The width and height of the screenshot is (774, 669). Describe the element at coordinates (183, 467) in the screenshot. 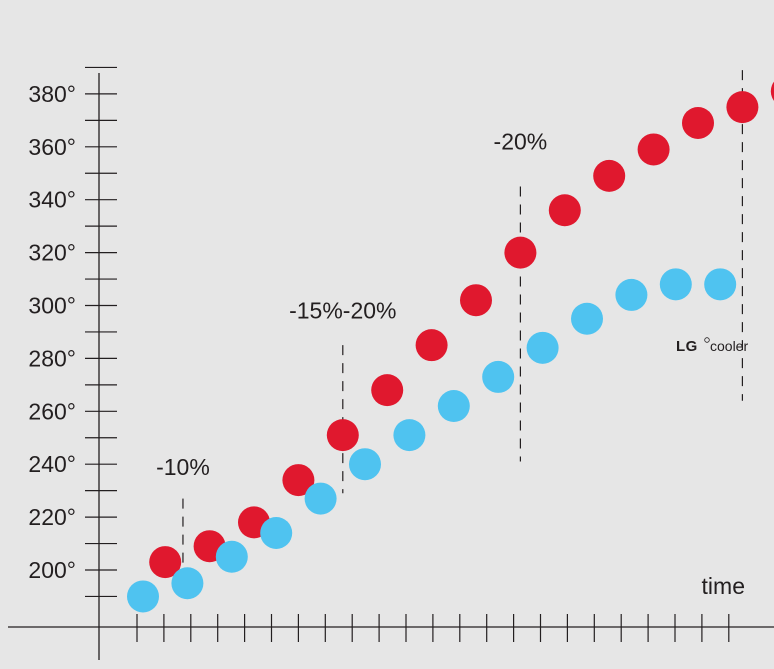

I see `annotation-label: -10%` at that location.